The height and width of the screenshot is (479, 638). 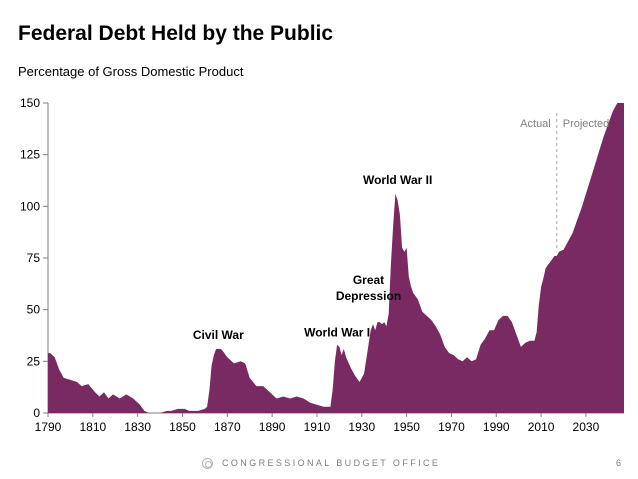 What do you see at coordinates (317, 427) in the screenshot?
I see `x-tick-label: 1910` at bounding box center [317, 427].